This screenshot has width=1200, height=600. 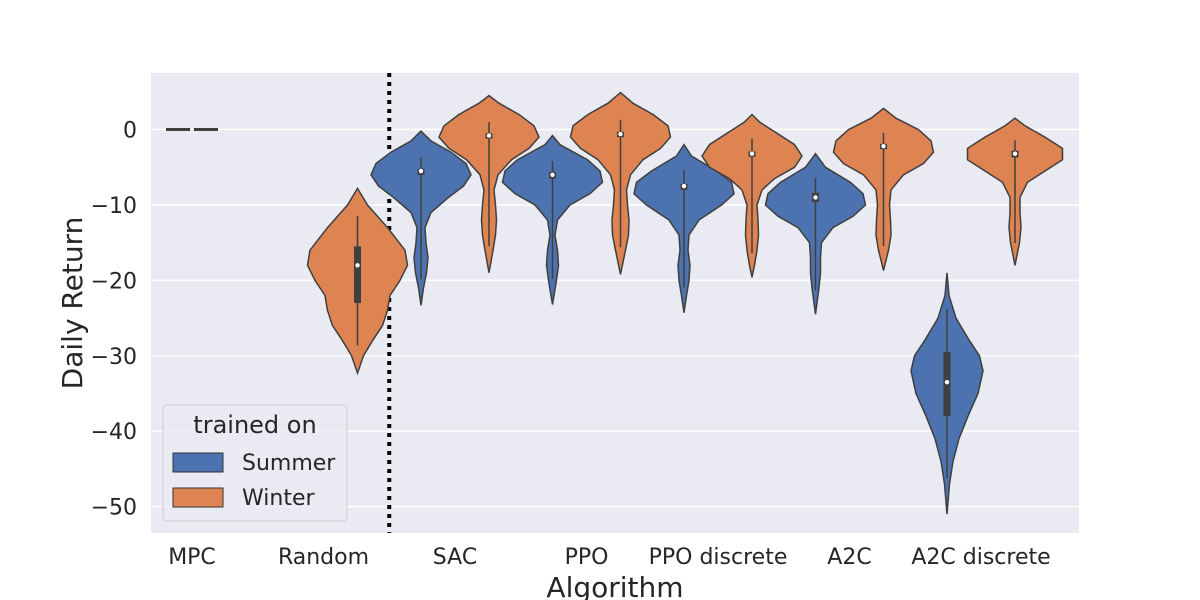 What do you see at coordinates (455, 557) in the screenshot?
I see `x-tick-label: SAC` at bounding box center [455, 557].